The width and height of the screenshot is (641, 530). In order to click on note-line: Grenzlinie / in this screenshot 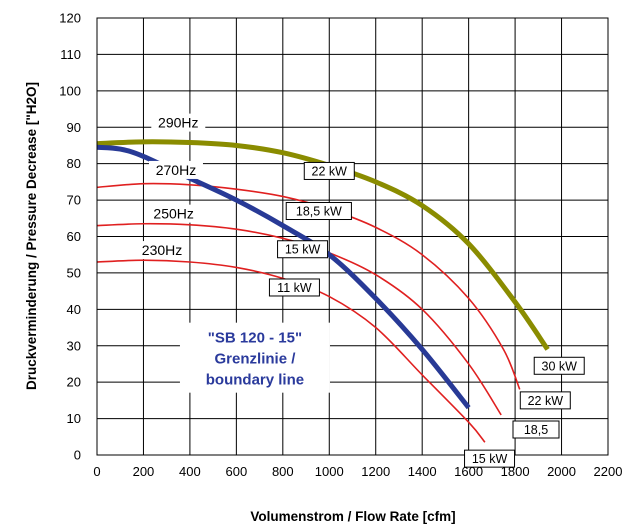, I will do `click(256, 359)`.